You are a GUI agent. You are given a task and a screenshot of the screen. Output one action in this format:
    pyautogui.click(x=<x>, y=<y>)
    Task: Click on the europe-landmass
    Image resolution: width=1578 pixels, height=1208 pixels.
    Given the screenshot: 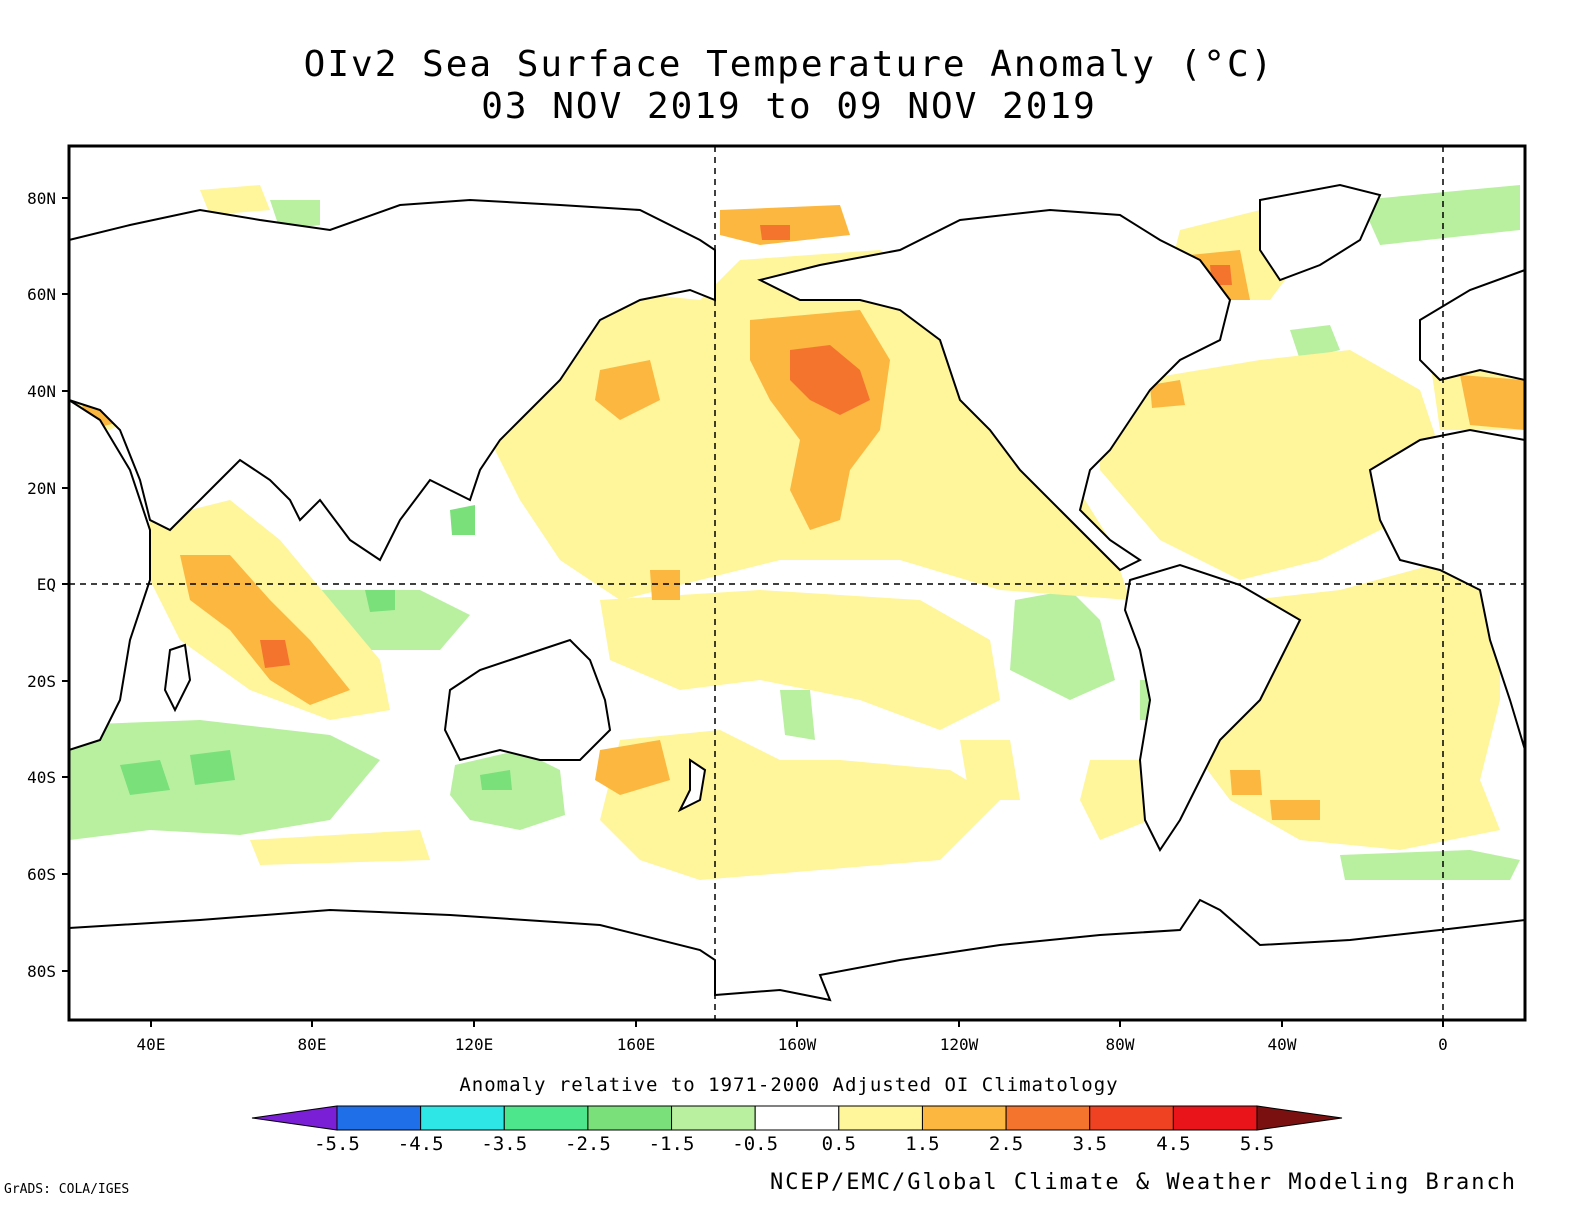 What is the action you would take?
    pyautogui.click(x=1472, y=325)
    